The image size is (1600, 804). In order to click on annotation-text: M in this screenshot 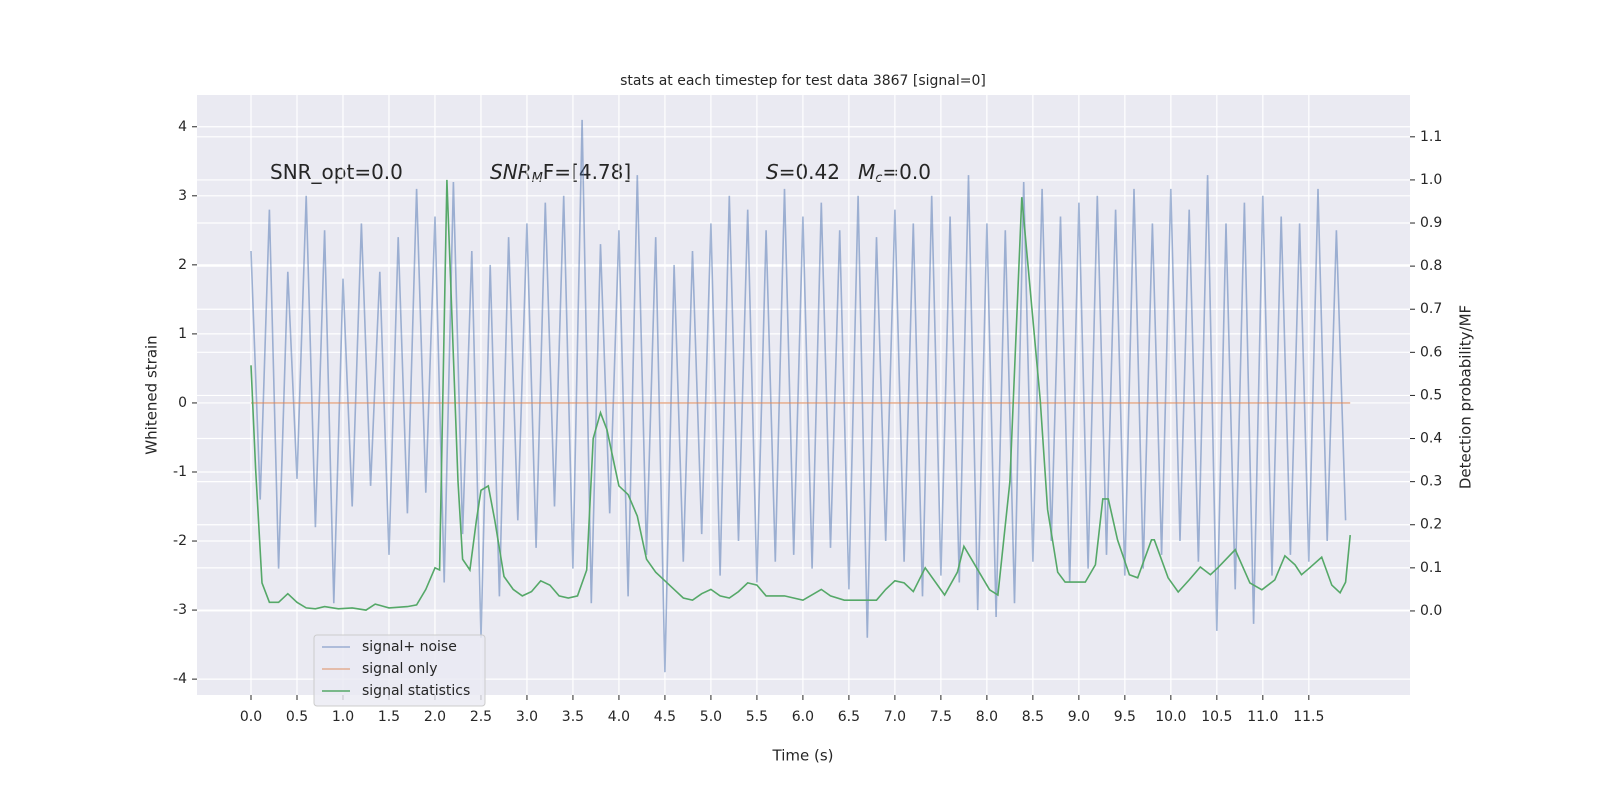, I will do `click(866, 172)`.